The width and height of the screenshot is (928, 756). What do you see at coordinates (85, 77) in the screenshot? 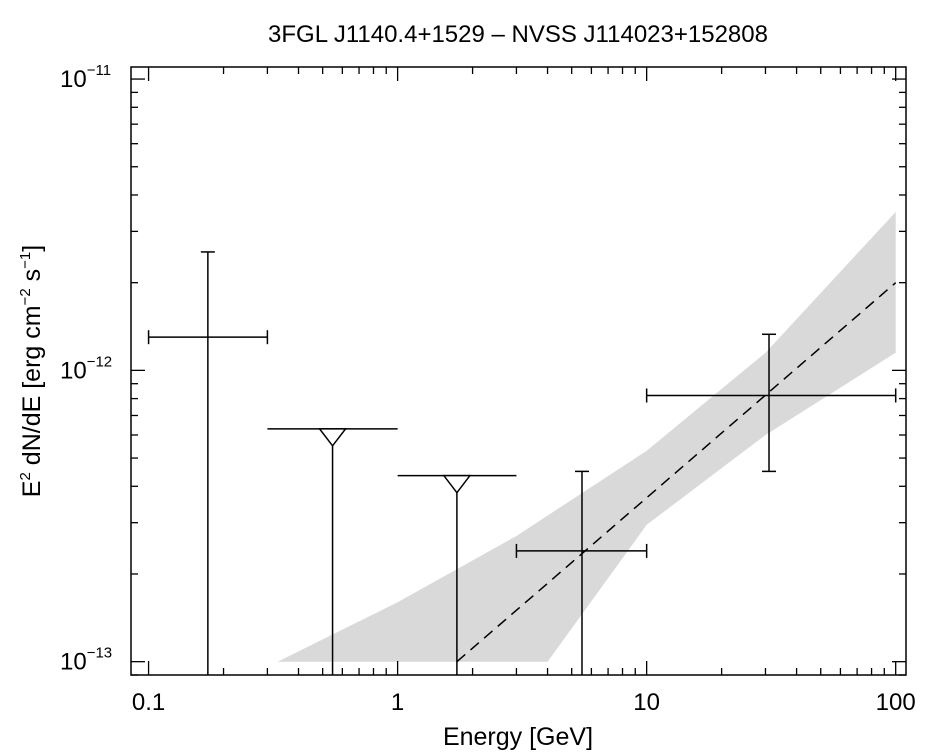
I see `y-tick-label: 10−11` at bounding box center [85, 77].